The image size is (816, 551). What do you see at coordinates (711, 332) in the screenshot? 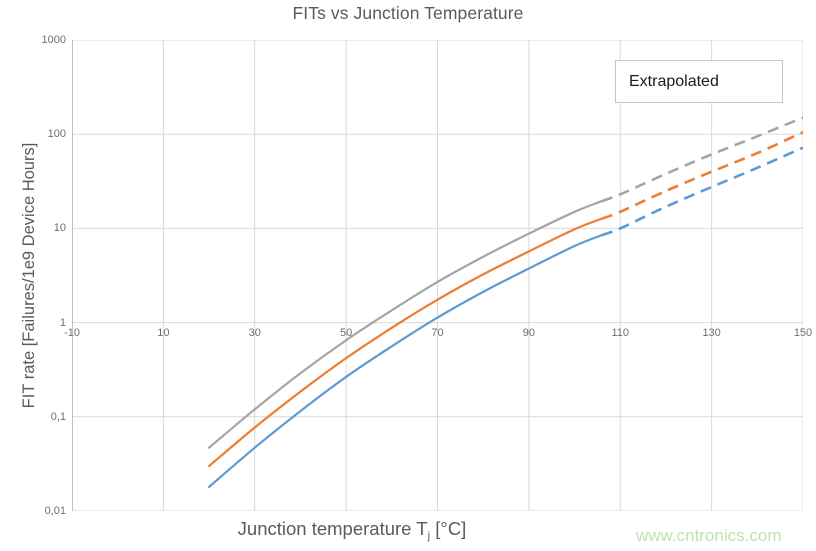
I see `x-tick-label: 130` at bounding box center [711, 332].